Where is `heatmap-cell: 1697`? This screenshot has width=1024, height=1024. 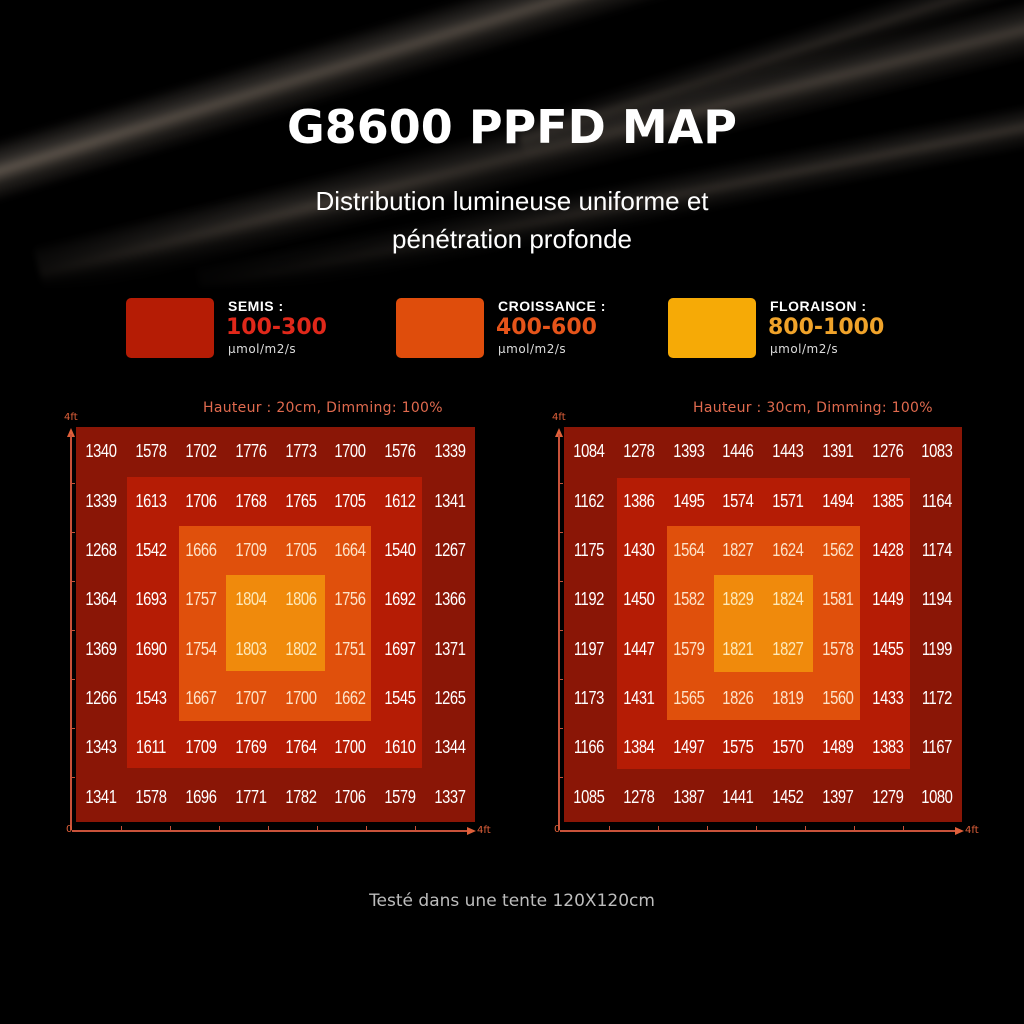 heatmap-cell: 1697 is located at coordinates (400, 648).